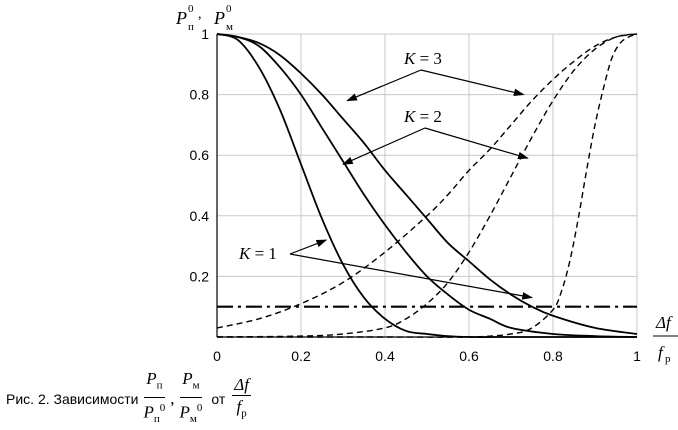  What do you see at coordinates (184, 412) in the screenshot?
I see `caption-f2-den: P` at bounding box center [184, 412].